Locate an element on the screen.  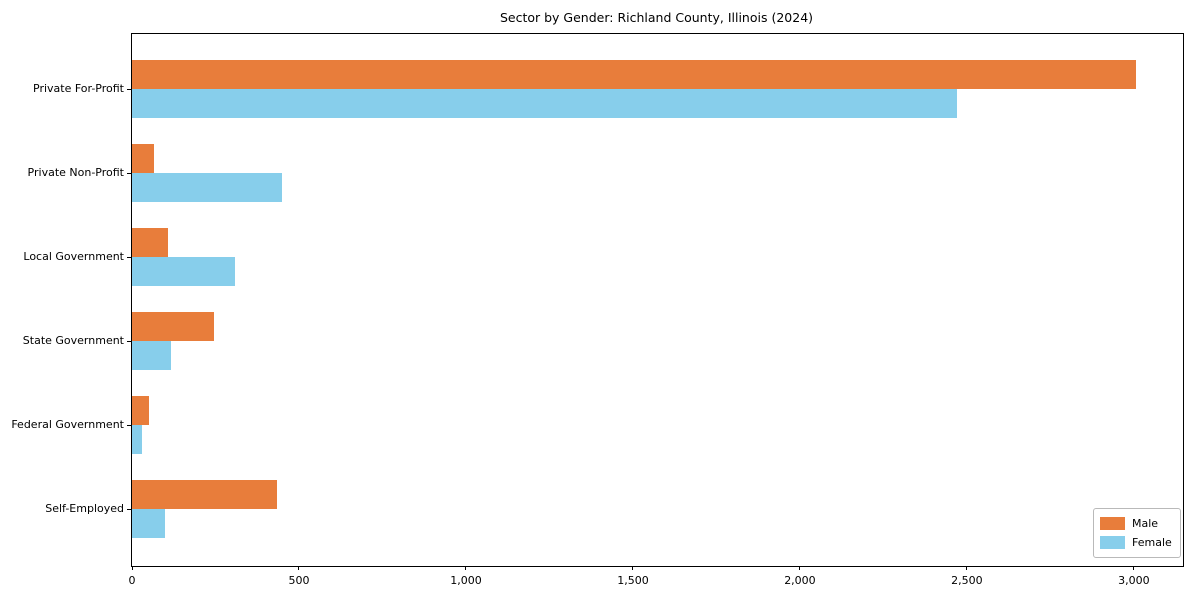
x-axis-label-2000: 2,000 is located at coordinates (800, 580).